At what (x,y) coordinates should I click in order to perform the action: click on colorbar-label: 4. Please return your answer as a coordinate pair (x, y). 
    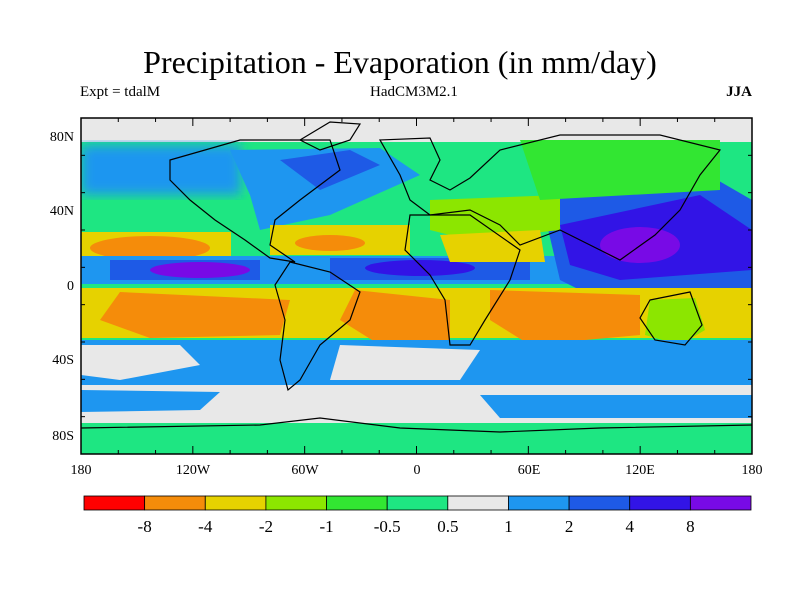
    Looking at the image, I should click on (629, 526).